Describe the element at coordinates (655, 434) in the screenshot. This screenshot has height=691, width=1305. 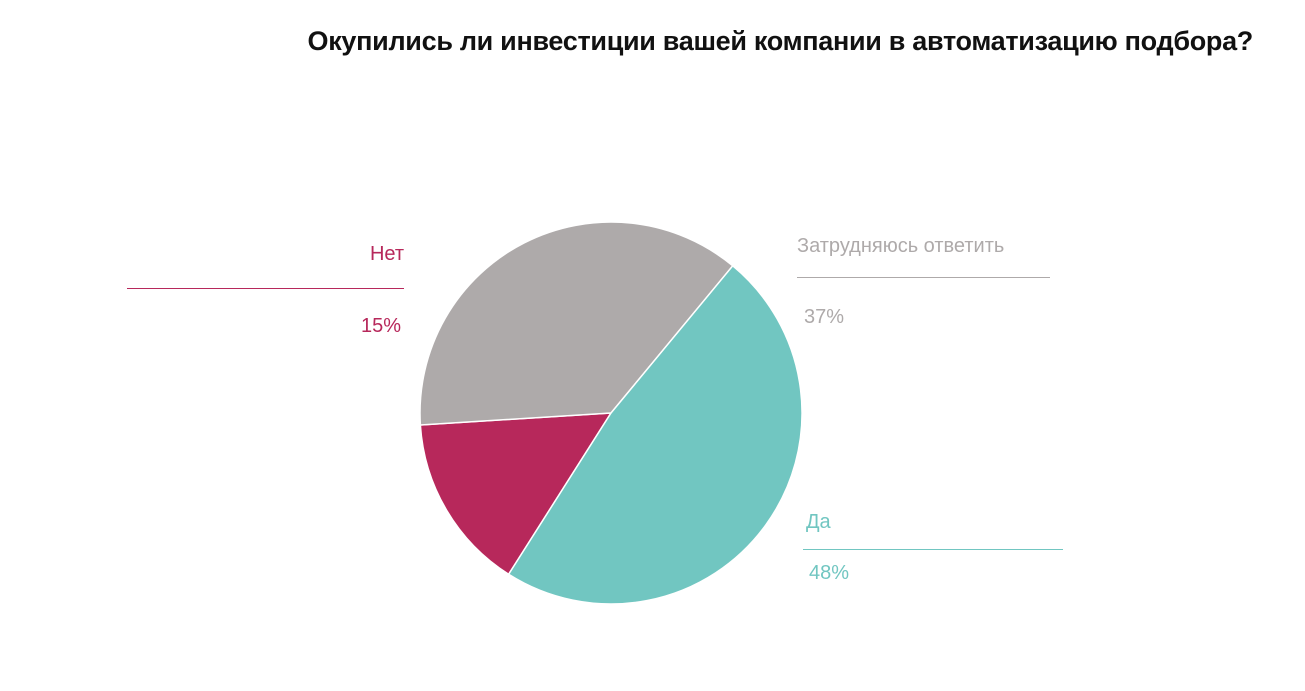
I see `pie-slice-da` at that location.